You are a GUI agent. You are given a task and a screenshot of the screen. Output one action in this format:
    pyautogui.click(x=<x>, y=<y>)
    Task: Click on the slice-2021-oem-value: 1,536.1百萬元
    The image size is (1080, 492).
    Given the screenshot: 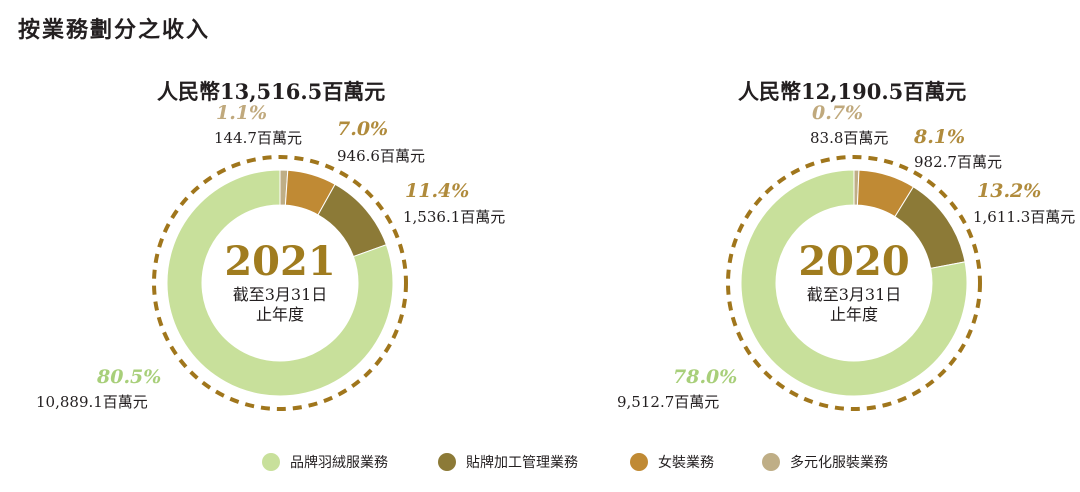 What is the action you would take?
    pyautogui.click(x=454, y=217)
    